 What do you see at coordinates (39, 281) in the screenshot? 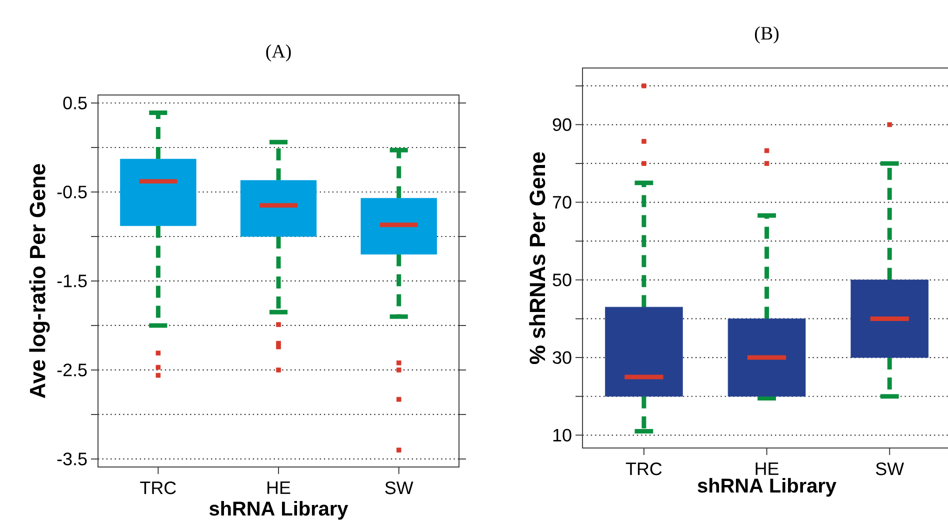
I see `y-axis-title: Ave log-ratio Per Gene` at bounding box center [39, 281].